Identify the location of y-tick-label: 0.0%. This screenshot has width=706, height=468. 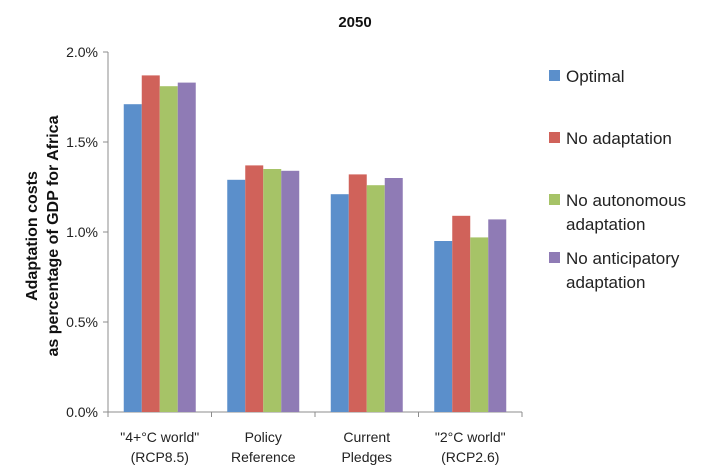
(82, 412).